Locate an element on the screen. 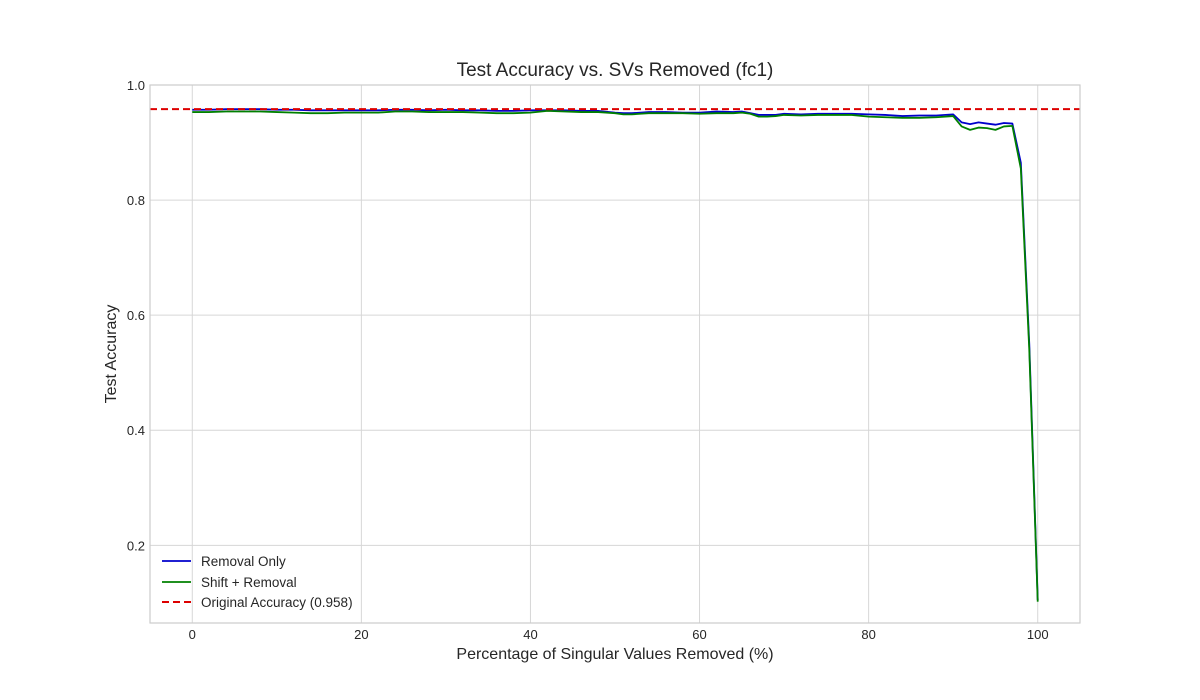 Image resolution: width=1200 pixels, height=700 pixels. y-axis-label: Test Accuracy is located at coordinates (111, 354).